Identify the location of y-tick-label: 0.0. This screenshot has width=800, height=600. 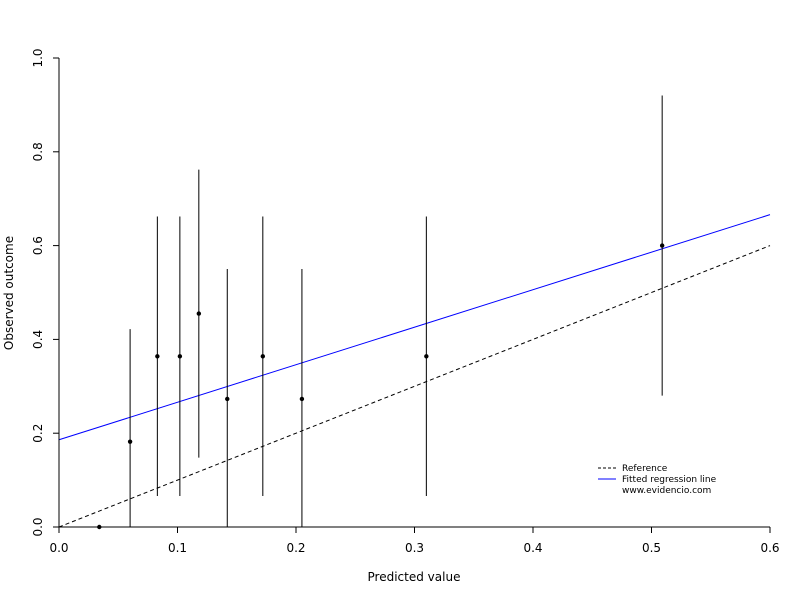
(38, 526).